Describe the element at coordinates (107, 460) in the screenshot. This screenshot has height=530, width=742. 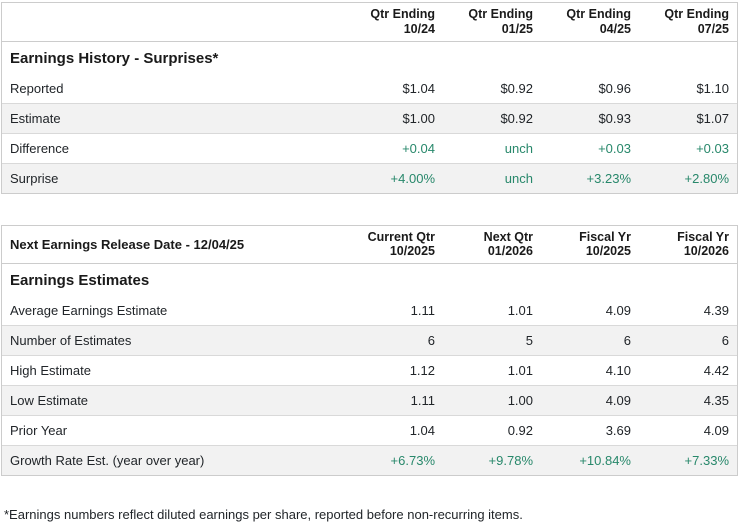
I see `row-label: Growth Rate Est. (year over year)` at that location.